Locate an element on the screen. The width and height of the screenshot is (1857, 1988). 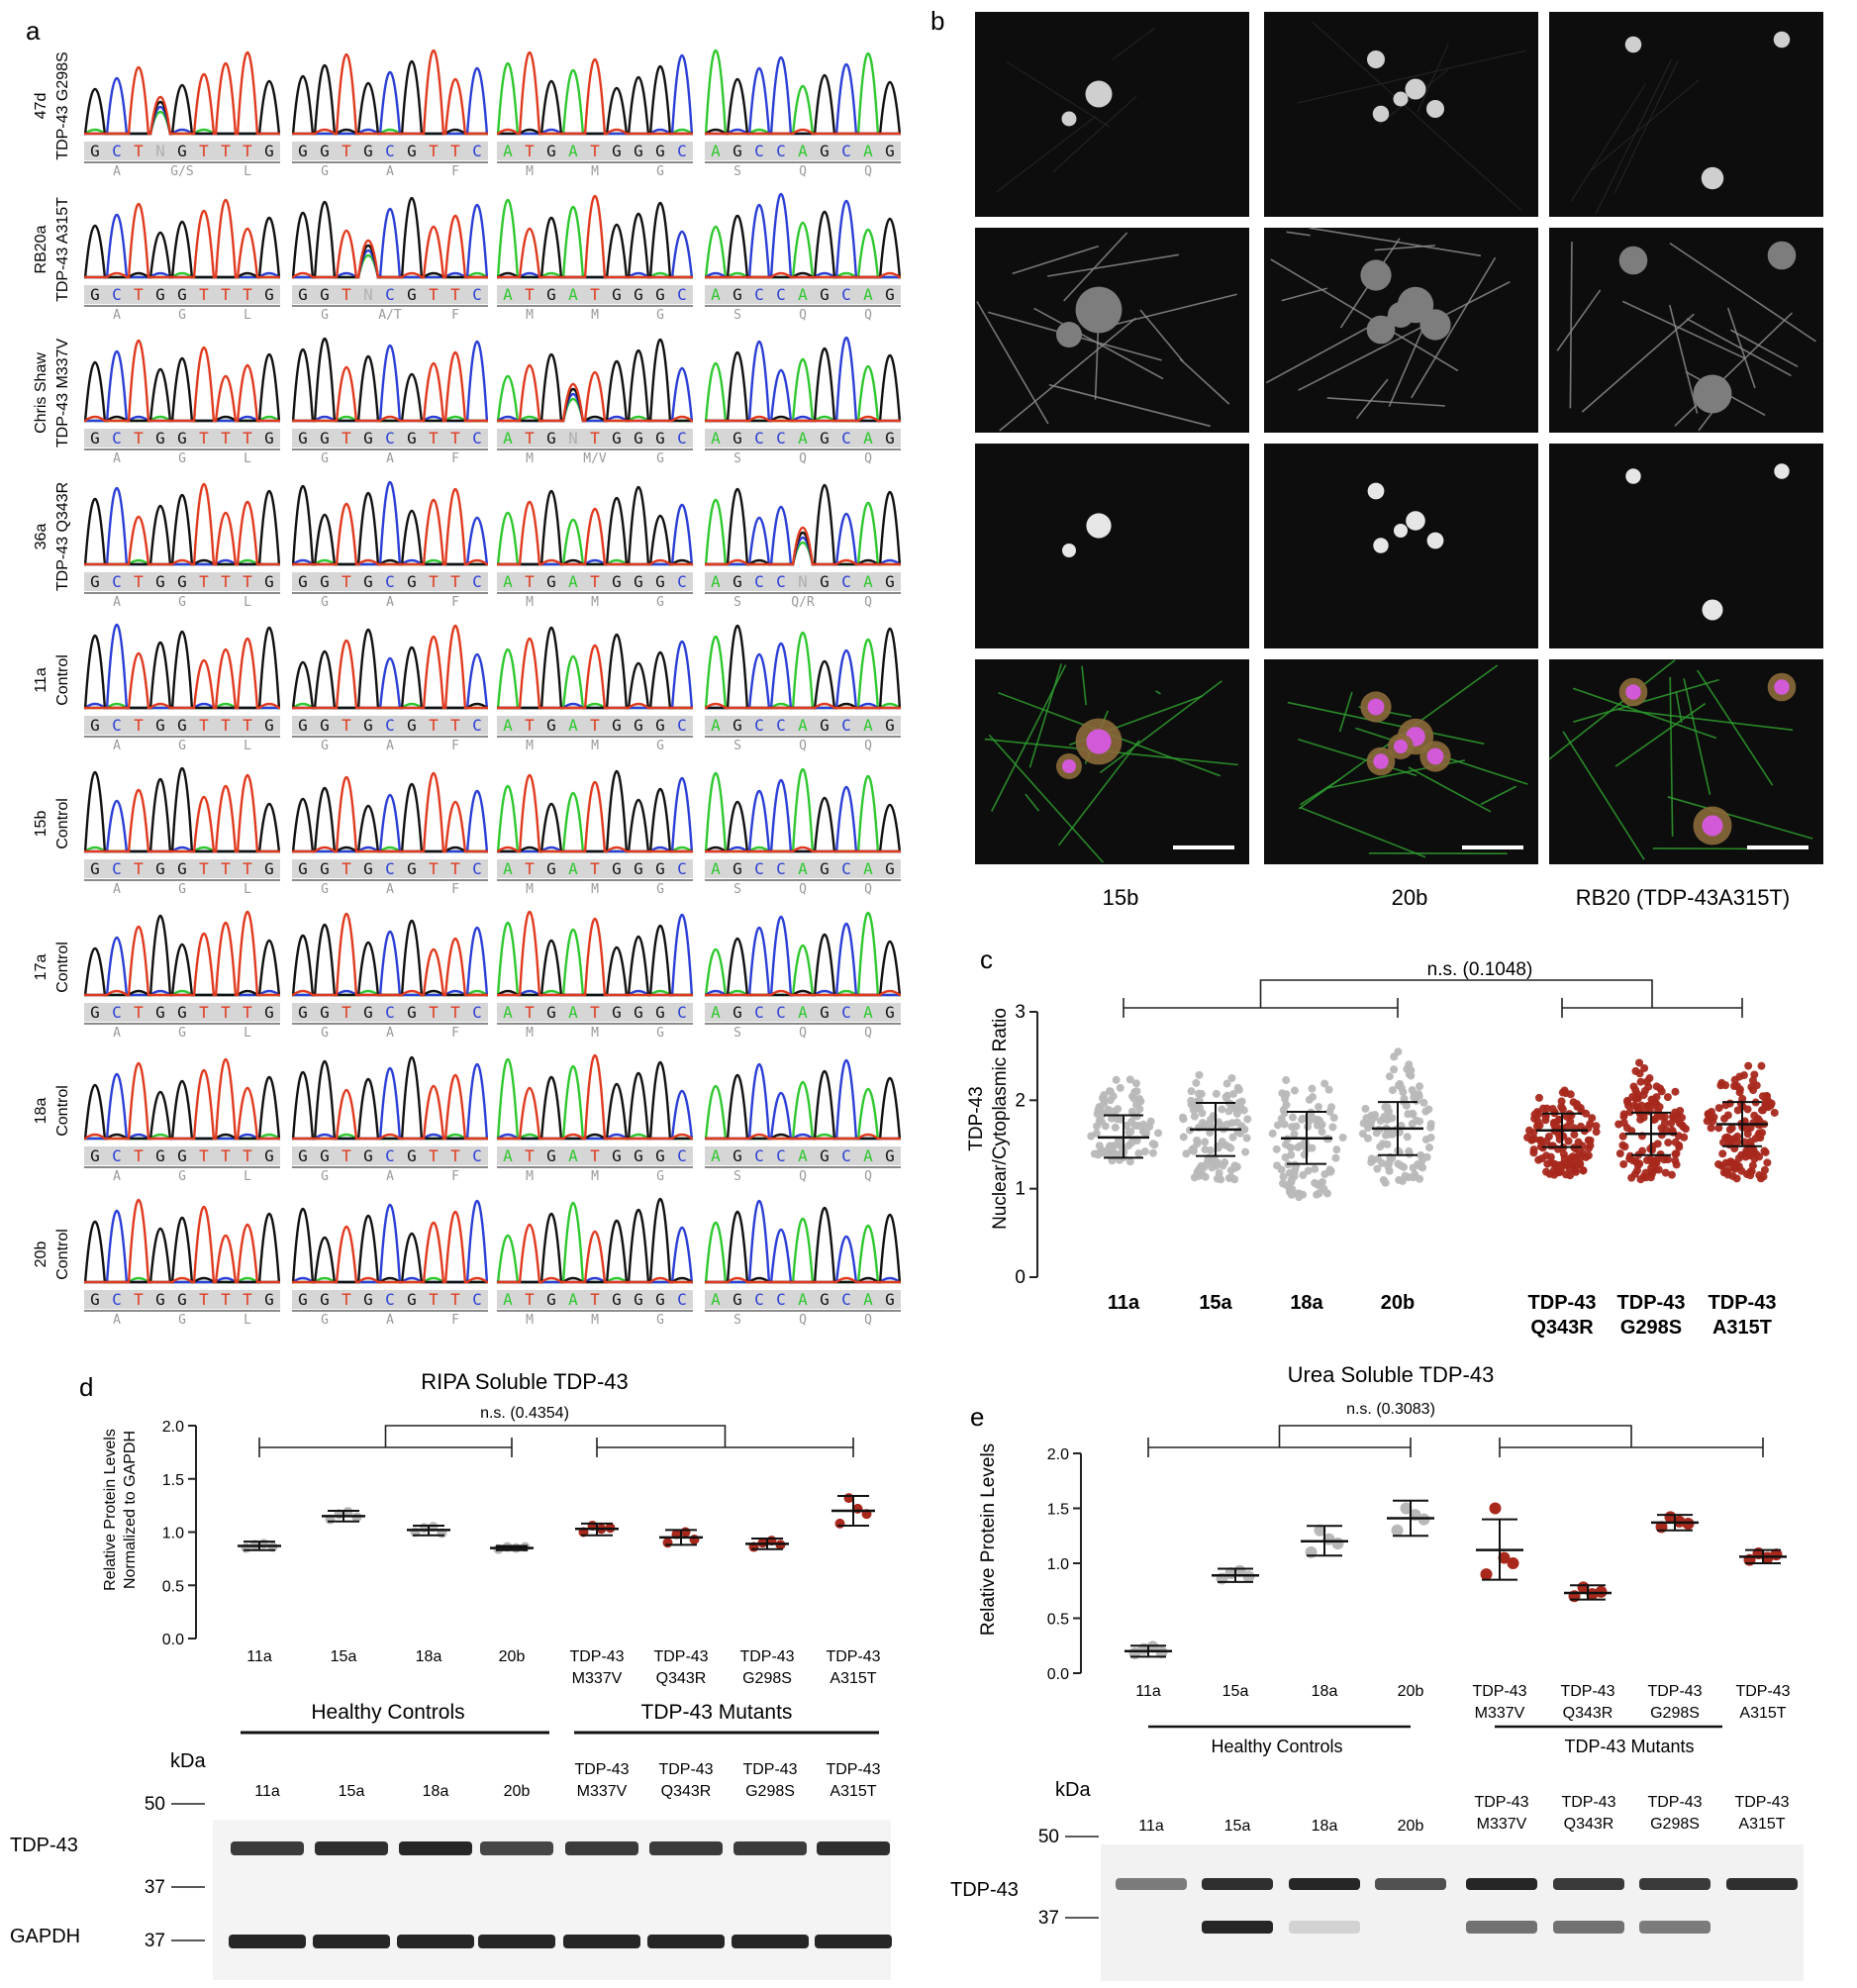
sample-name: Chris Shaw is located at coordinates (41, 393).